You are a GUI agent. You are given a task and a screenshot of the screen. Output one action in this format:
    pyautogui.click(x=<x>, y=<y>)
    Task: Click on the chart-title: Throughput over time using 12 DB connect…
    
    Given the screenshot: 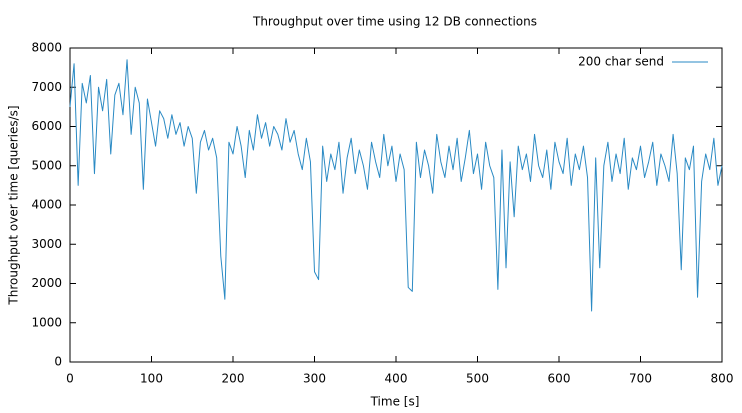 What is the action you would take?
    pyautogui.click(x=394, y=22)
    